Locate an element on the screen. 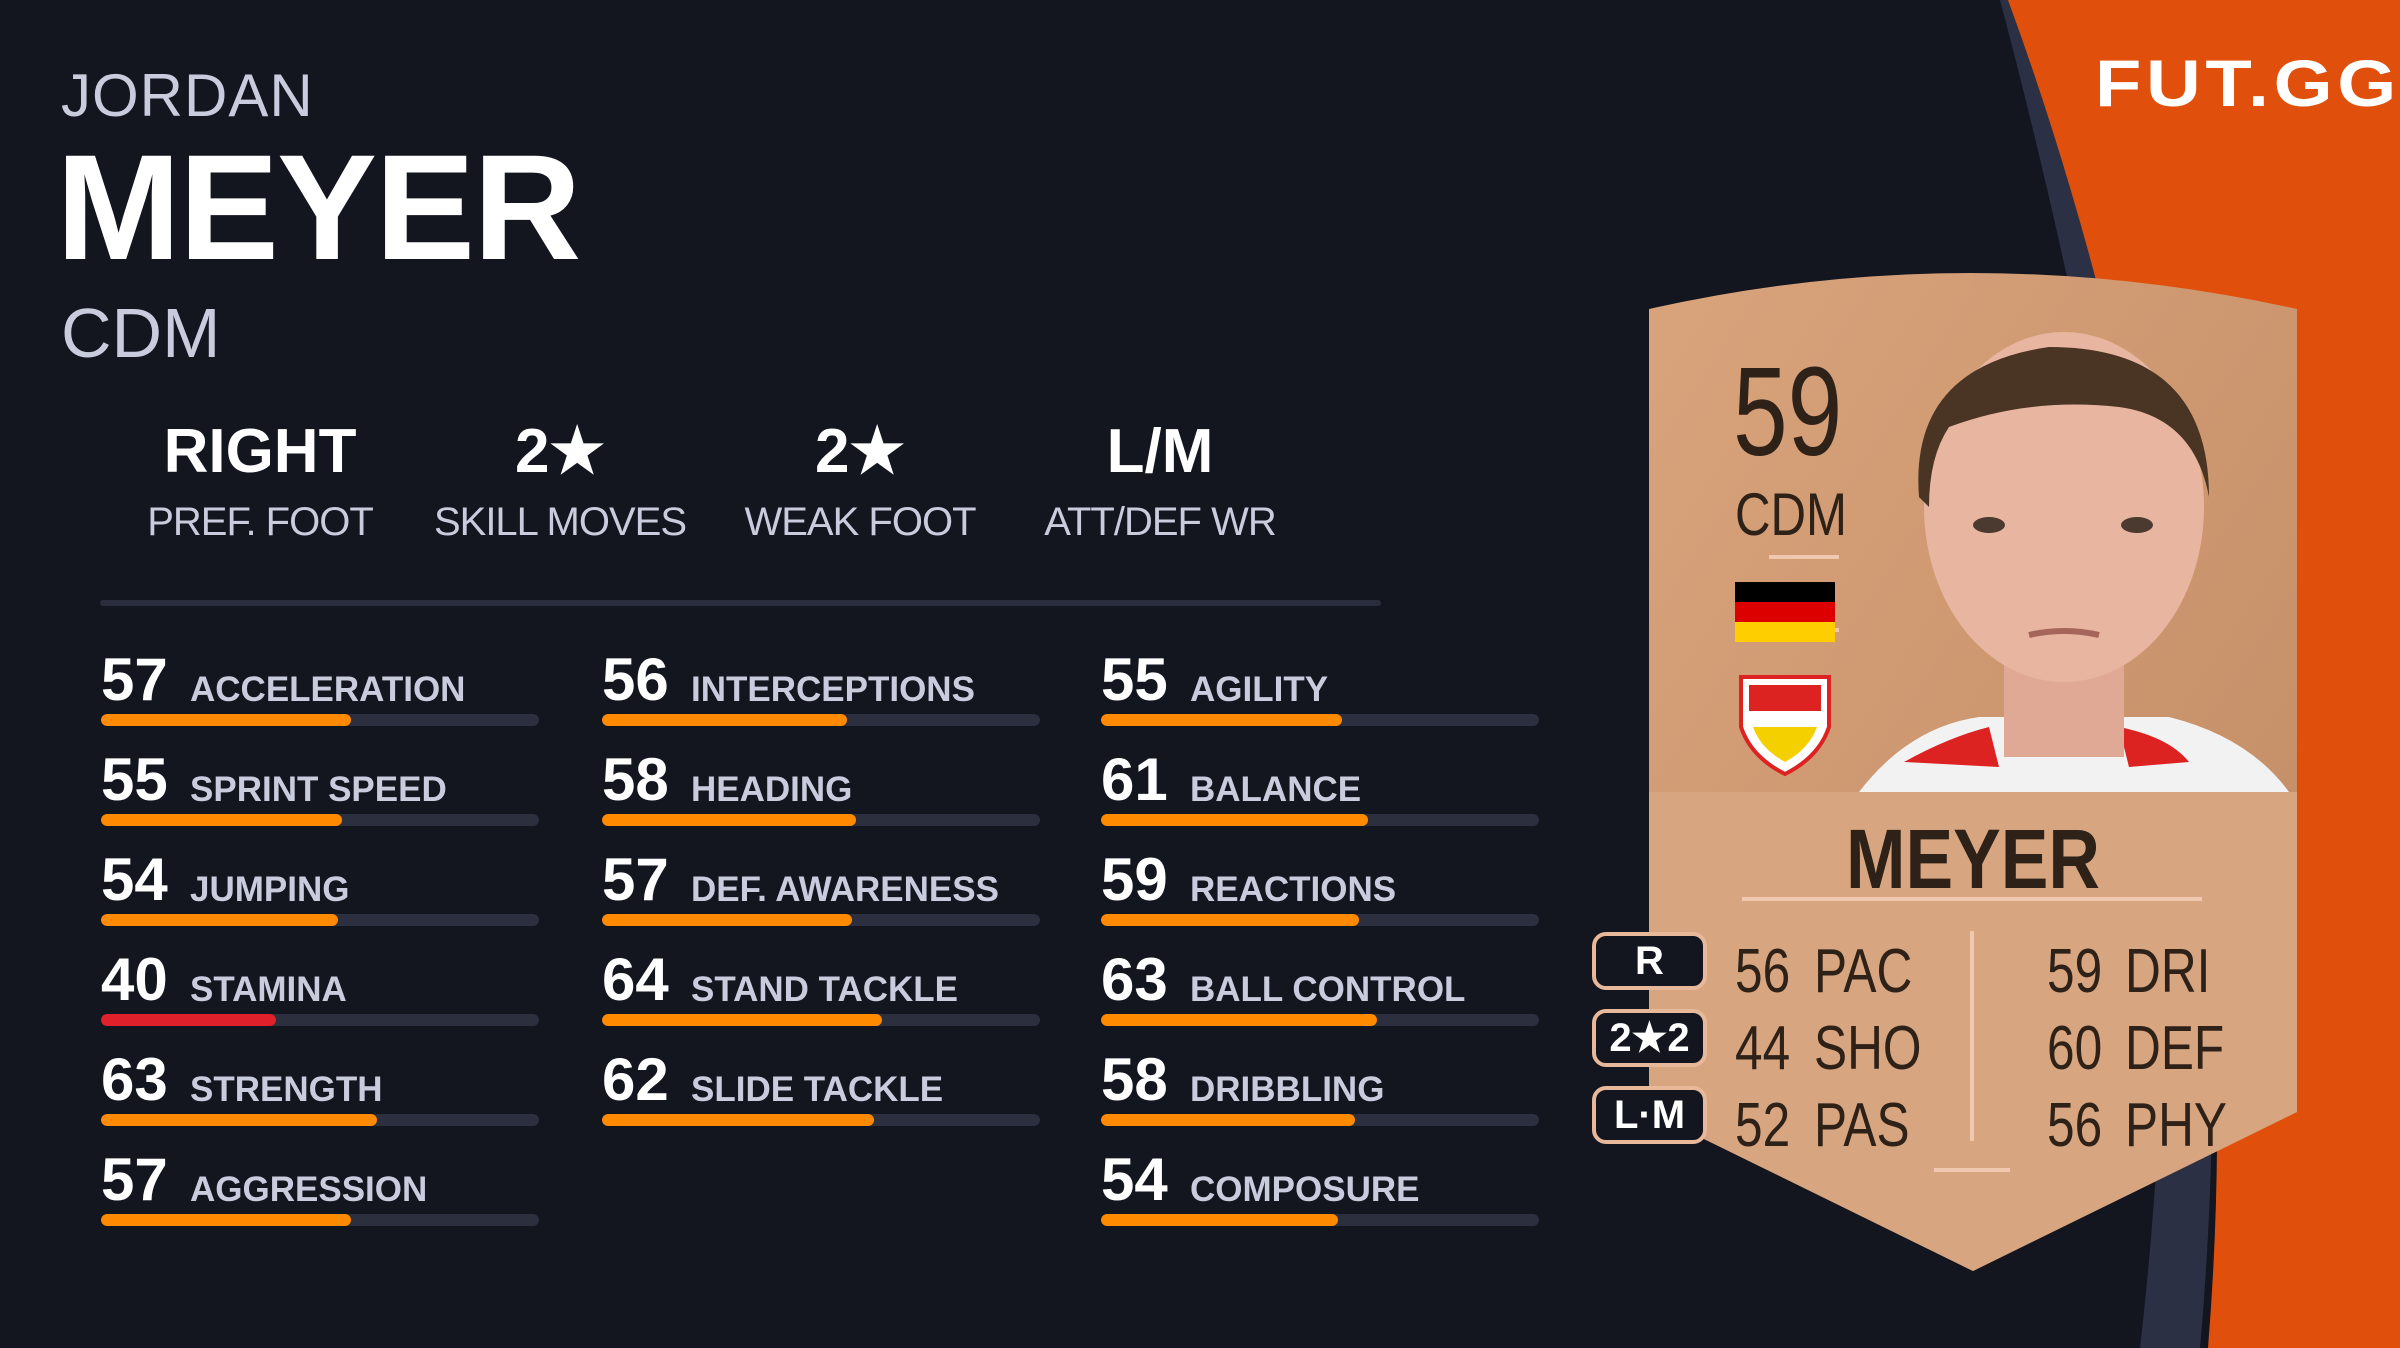 The width and height of the screenshot is (2400, 1348). stat-label: SLIDE TACKLE is located at coordinates (817, 1089).